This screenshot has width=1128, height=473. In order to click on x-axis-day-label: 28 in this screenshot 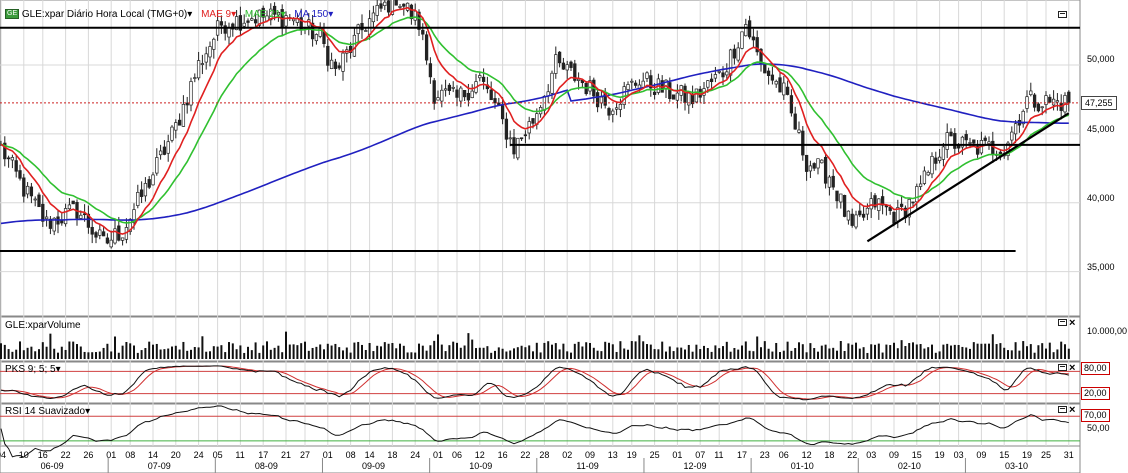, I will do `click(544, 455)`.